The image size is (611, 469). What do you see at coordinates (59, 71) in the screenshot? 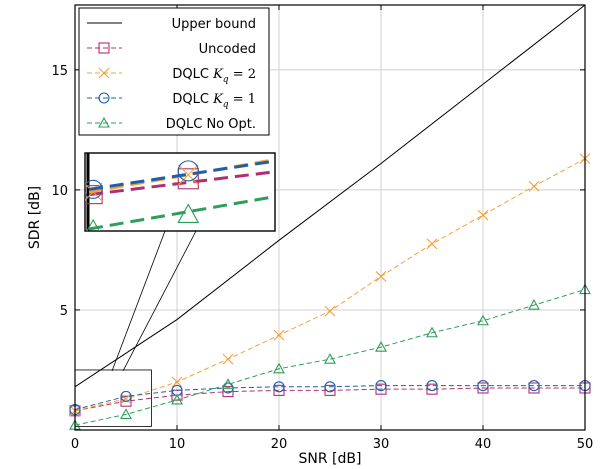
I see `y-tick-label: 15` at bounding box center [59, 71].